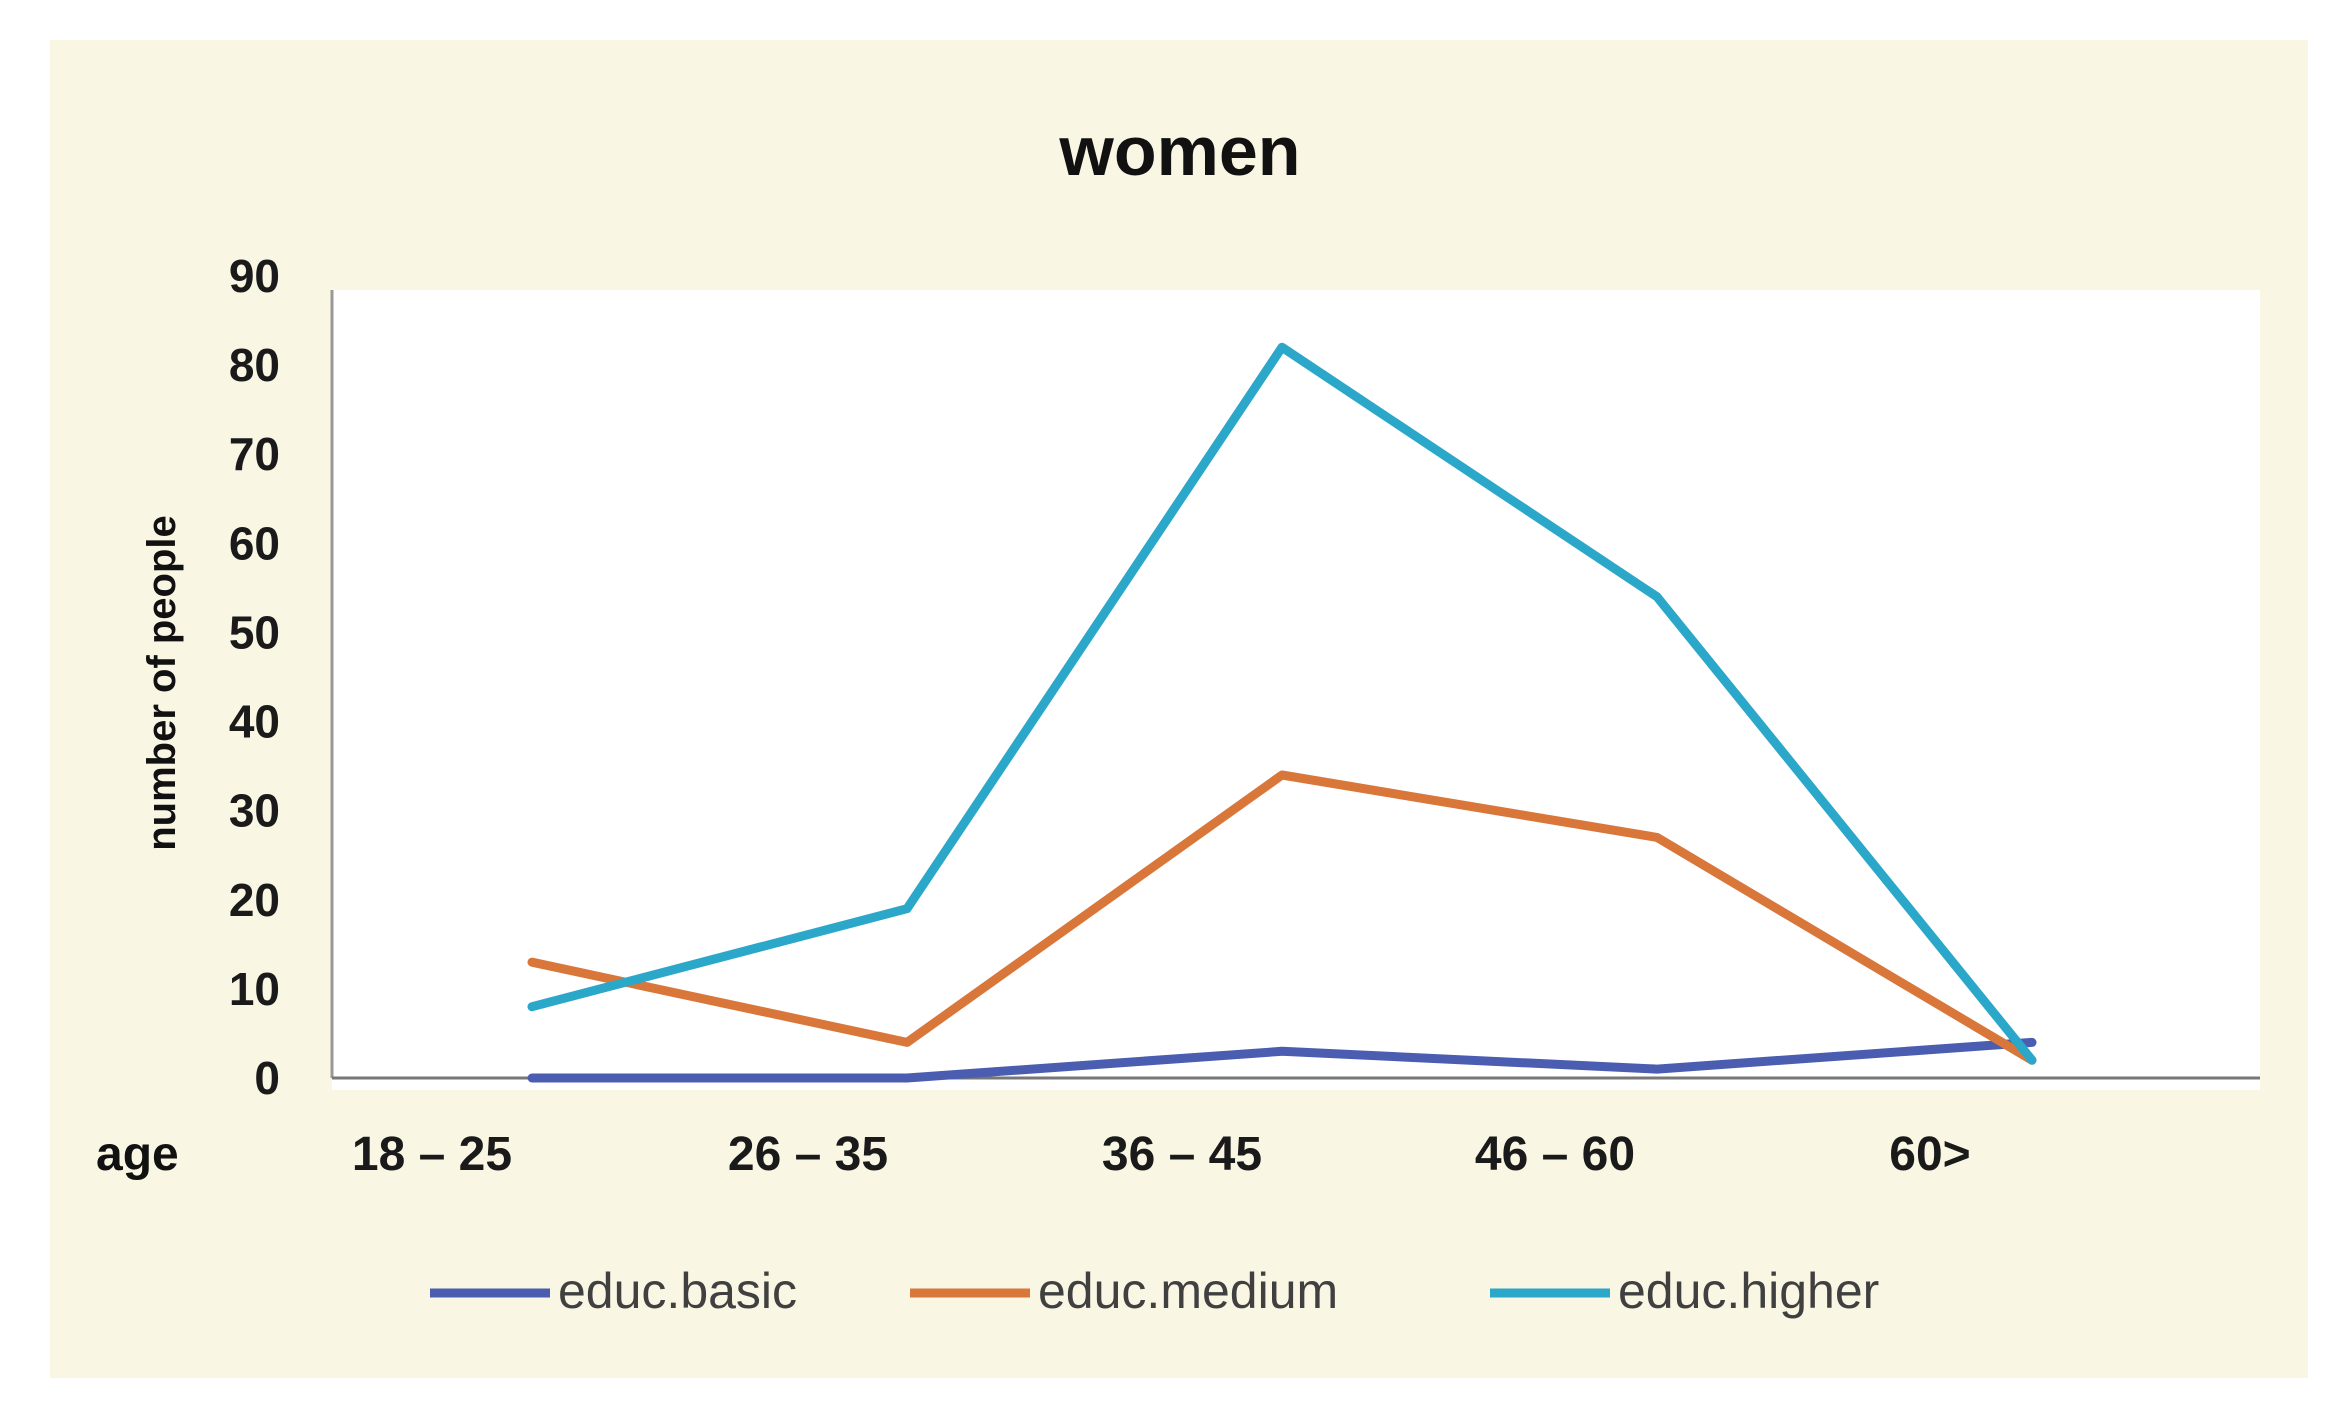 The width and height of the screenshot is (2350, 1416). Describe the element at coordinates (254, 989) in the screenshot. I see `y-tick-label: 10` at that location.